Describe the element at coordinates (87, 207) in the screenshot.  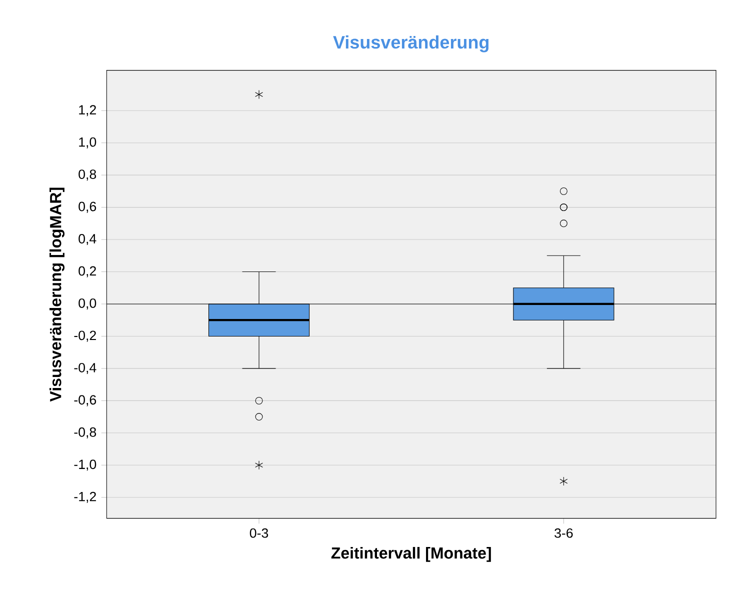
I see `y-tick-label: 0,6` at that location.